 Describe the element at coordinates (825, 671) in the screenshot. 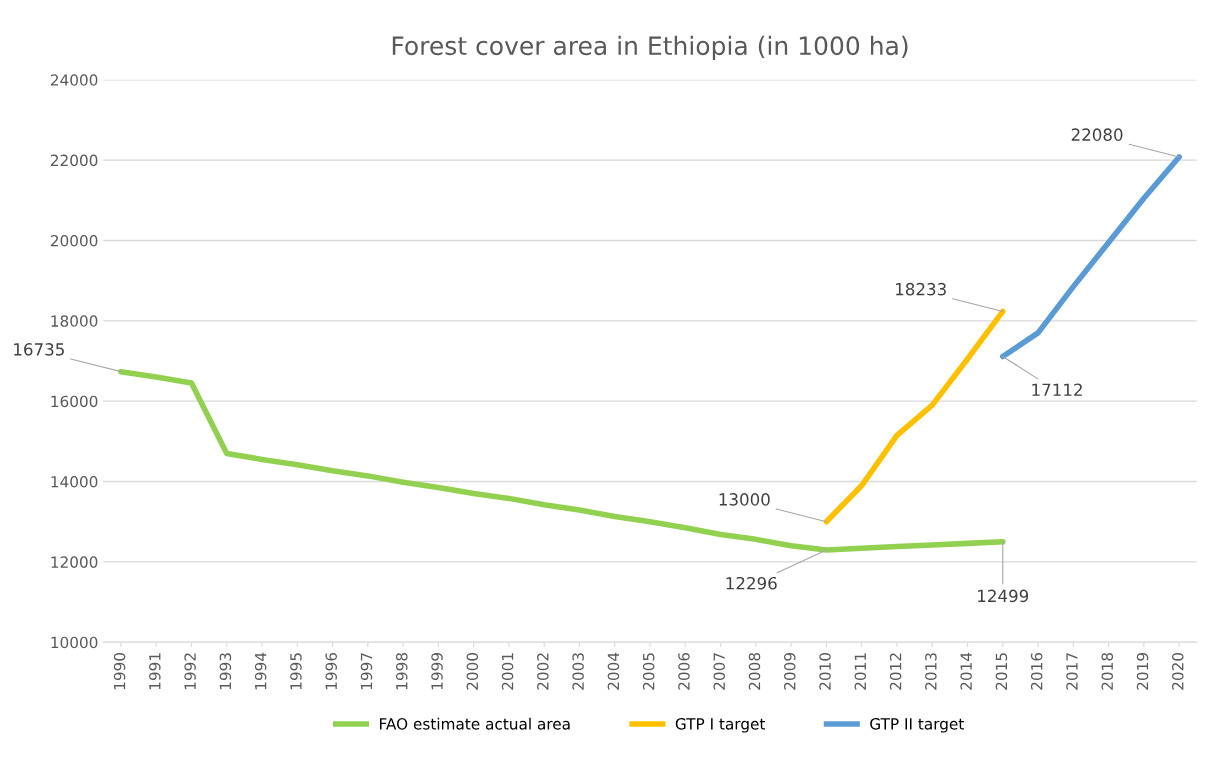

I see `x-tick-label: 2010` at that location.